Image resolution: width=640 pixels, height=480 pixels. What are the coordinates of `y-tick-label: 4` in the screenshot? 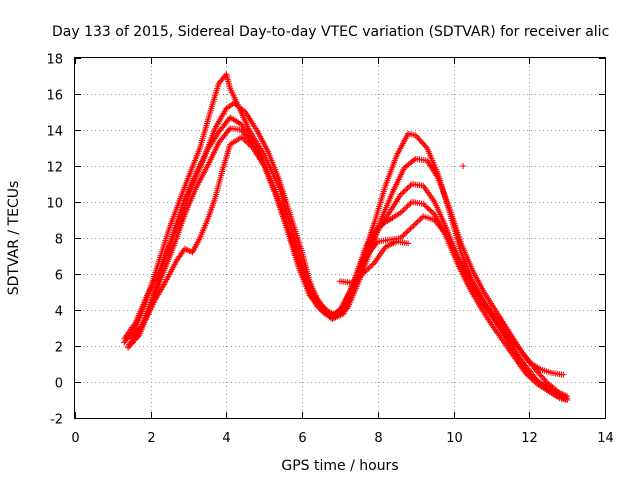 It's located at (59, 312).